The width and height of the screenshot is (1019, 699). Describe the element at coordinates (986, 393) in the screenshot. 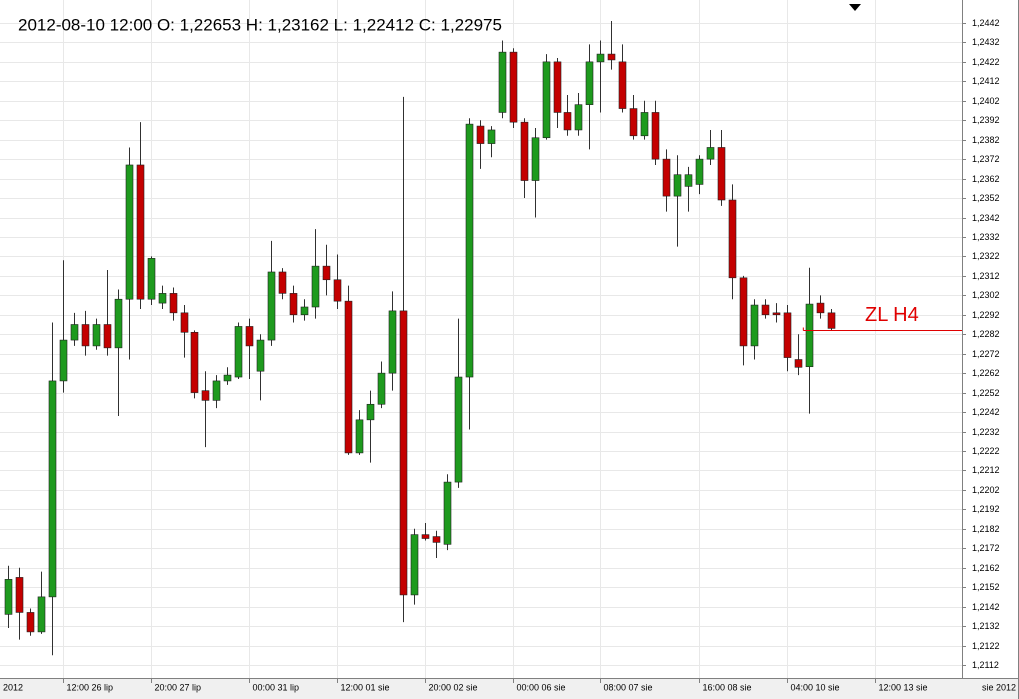

I see `y-tick-label: 1,2252` at that location.